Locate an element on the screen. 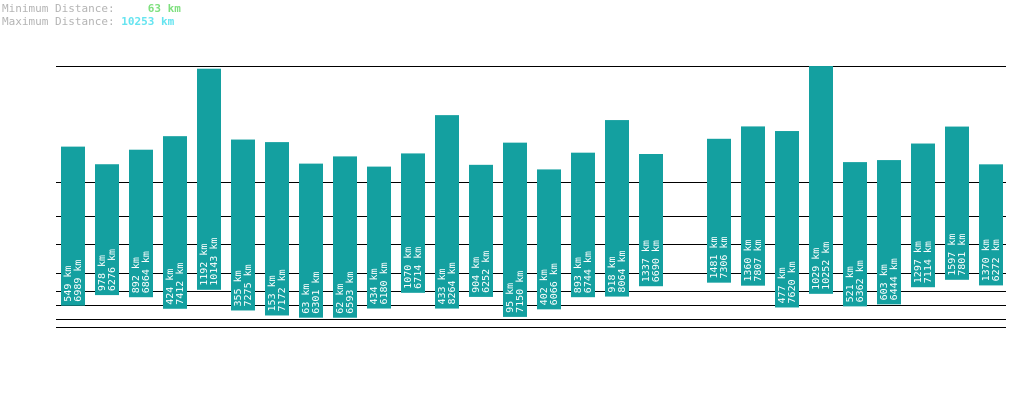 The image size is (1019, 402). bar-max-label: 6272 km is located at coordinates (996, 260).